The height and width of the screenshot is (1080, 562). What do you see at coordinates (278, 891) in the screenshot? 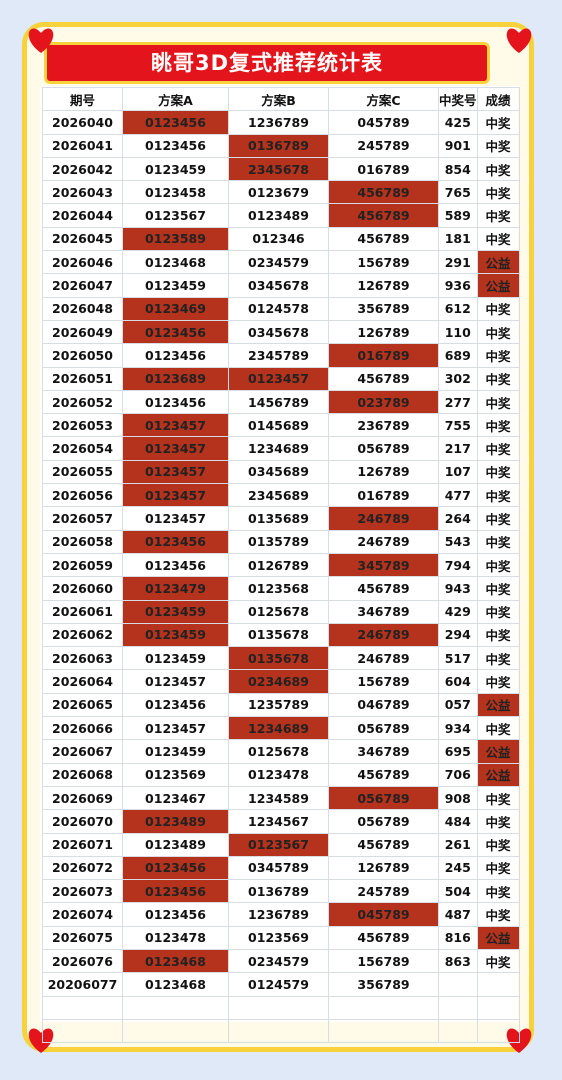
I see `table-cell: 0136789` at bounding box center [278, 891].